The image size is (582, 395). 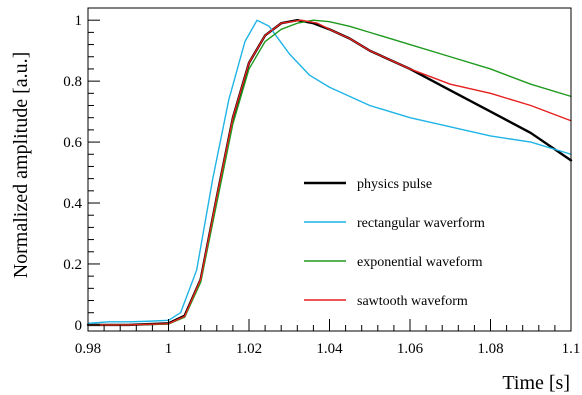 I want to click on x-tick-label: 1.08, so click(x=490, y=349).